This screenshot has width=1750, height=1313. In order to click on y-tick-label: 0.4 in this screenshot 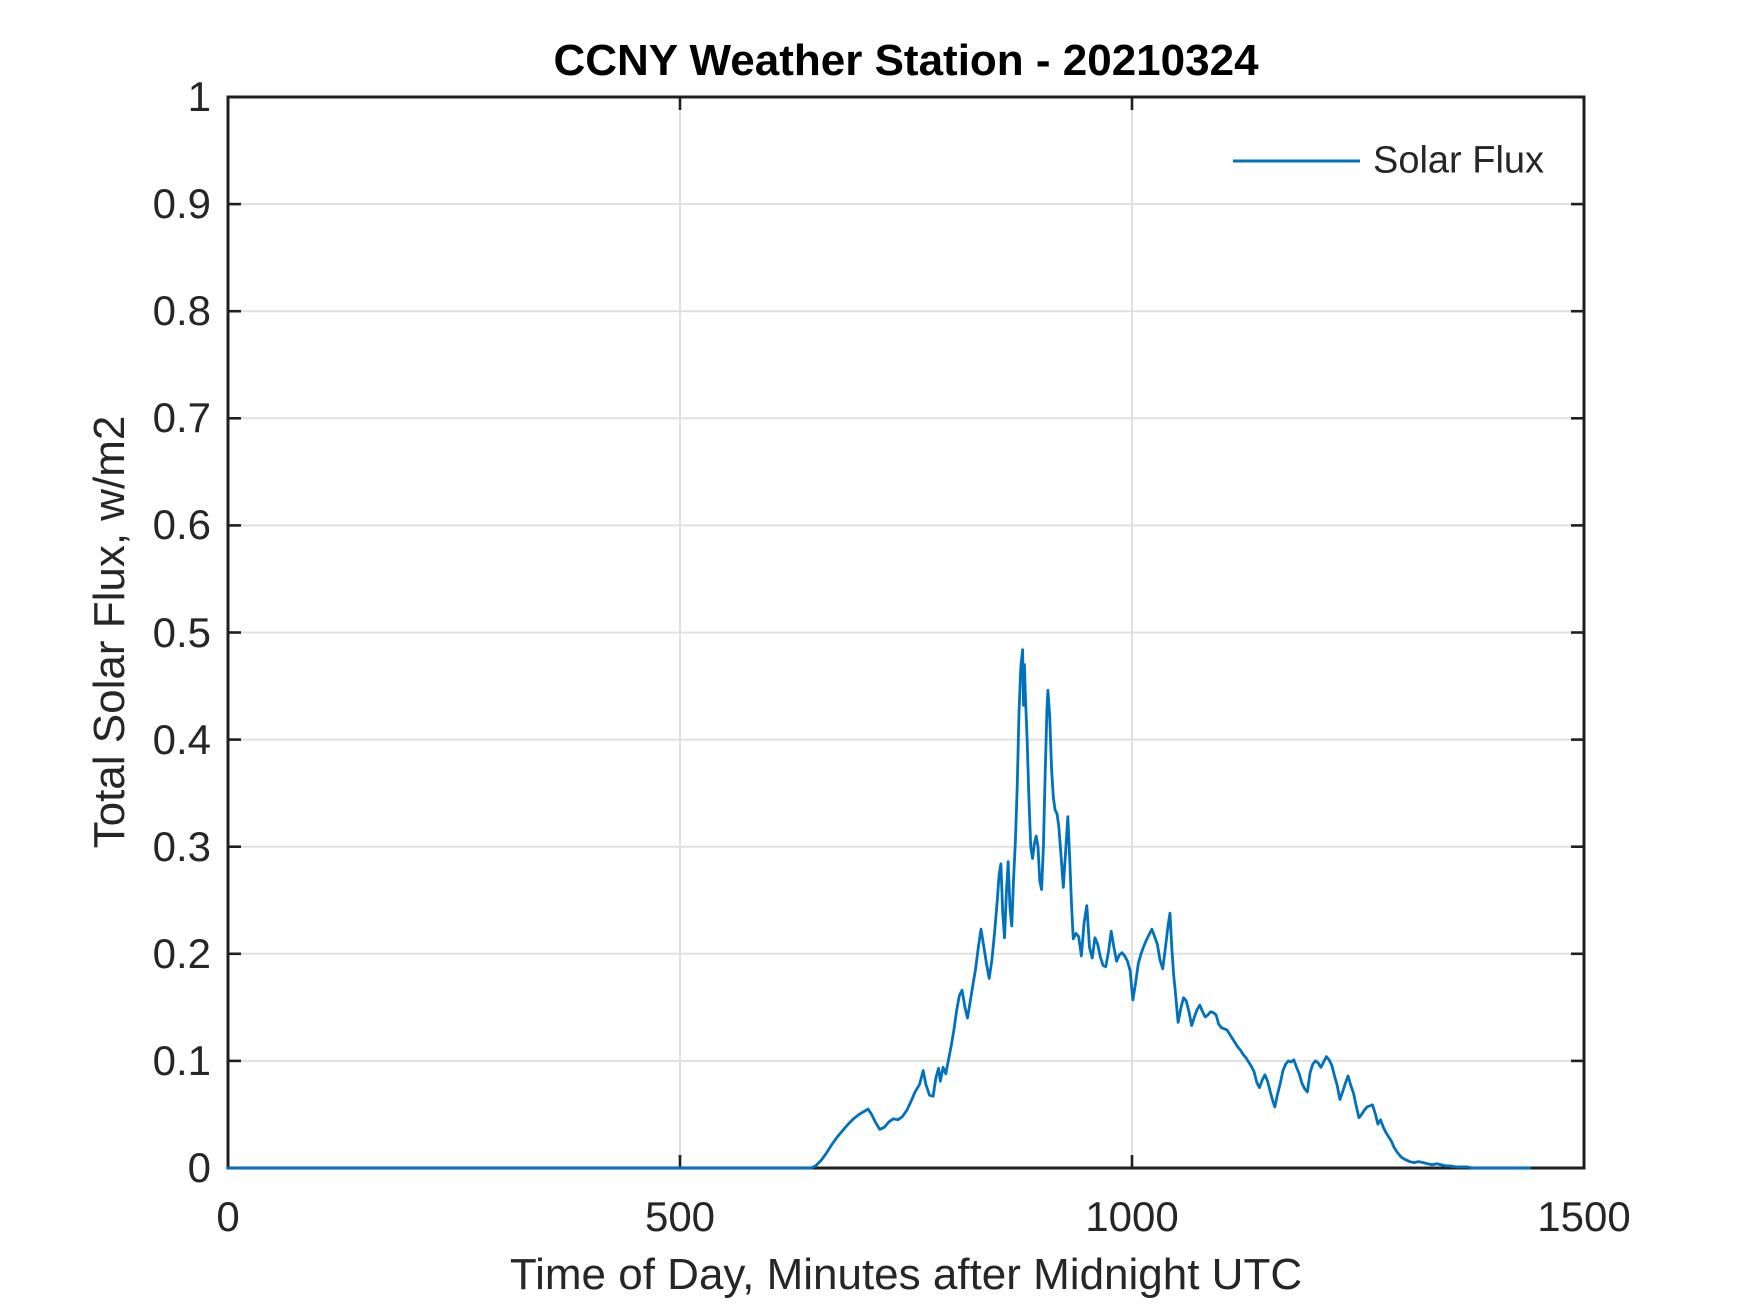, I will do `click(181, 739)`.